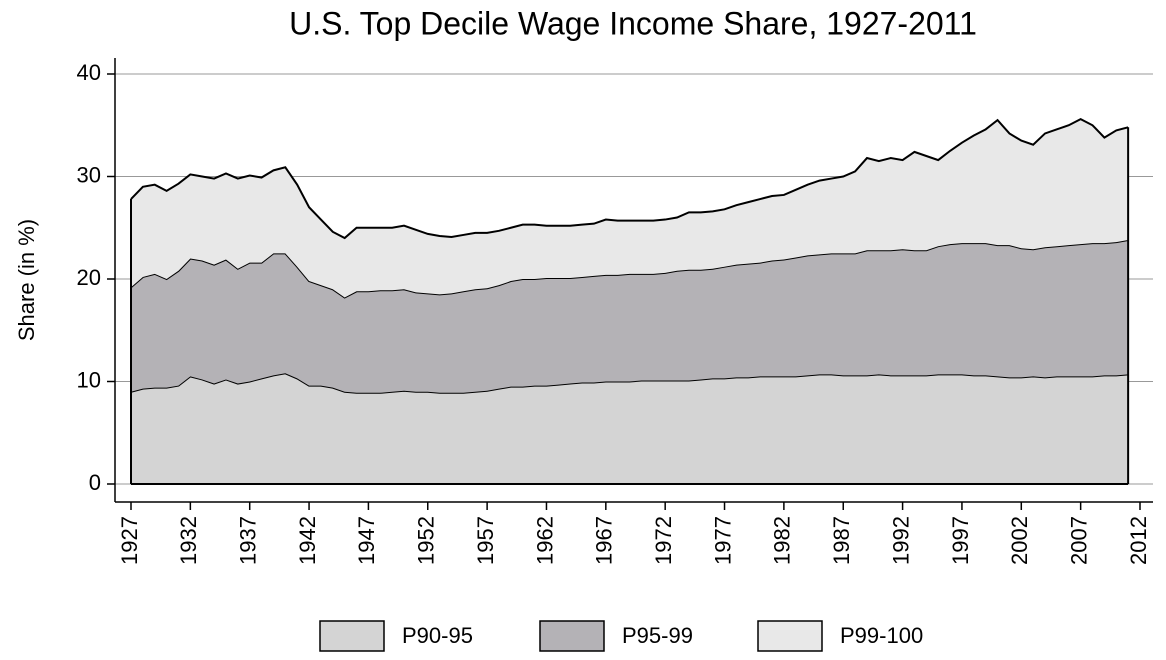 Image resolution: width=1166 pixels, height=660 pixels. What do you see at coordinates (307, 540) in the screenshot?
I see `x-tick-label: 1942` at bounding box center [307, 540].